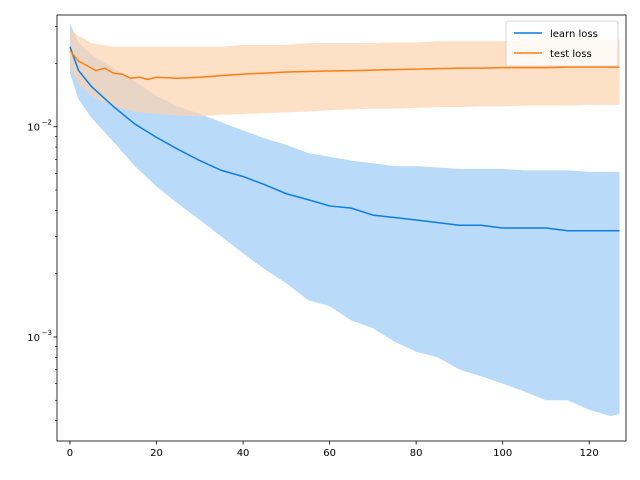 Image resolution: width=640 pixels, height=480 pixels. I want to click on x-tick-label: 40, so click(243, 453).